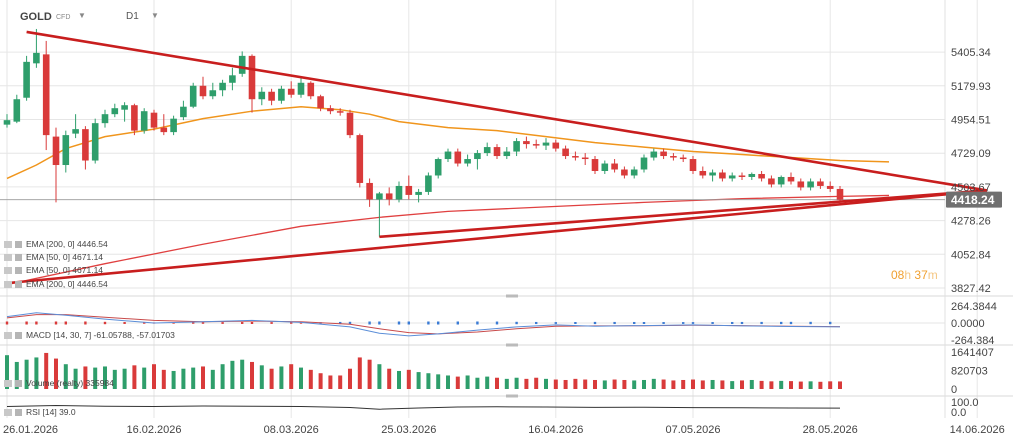 The image size is (1013, 445). Describe the element at coordinates (51, 412) in the screenshot. I see `legend-text: RSI [14] 39.0` at that location.